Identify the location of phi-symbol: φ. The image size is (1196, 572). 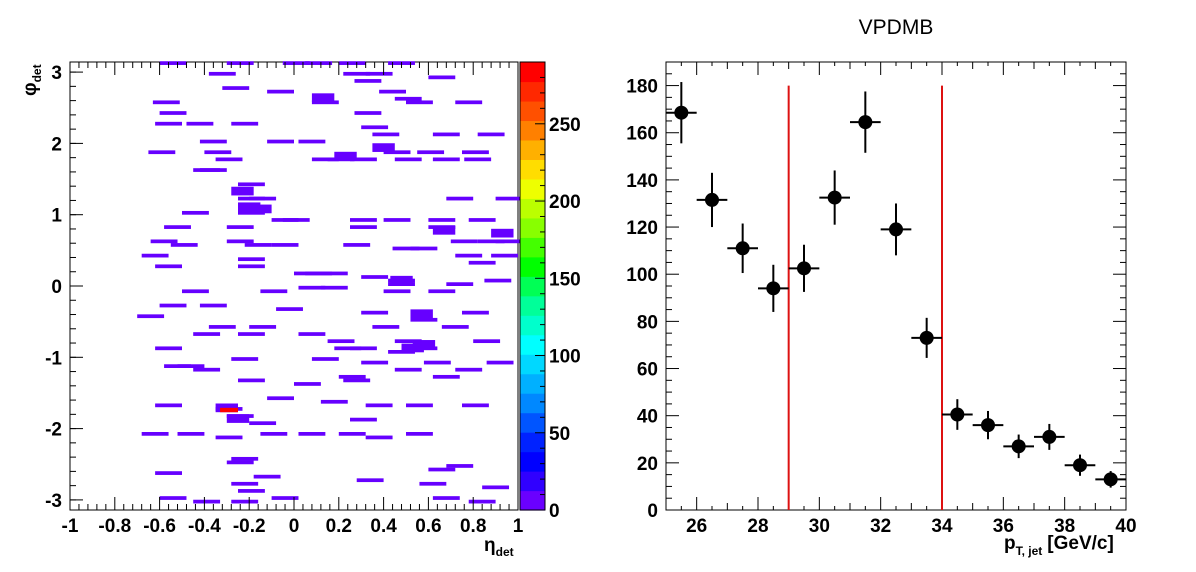
(30, 89).